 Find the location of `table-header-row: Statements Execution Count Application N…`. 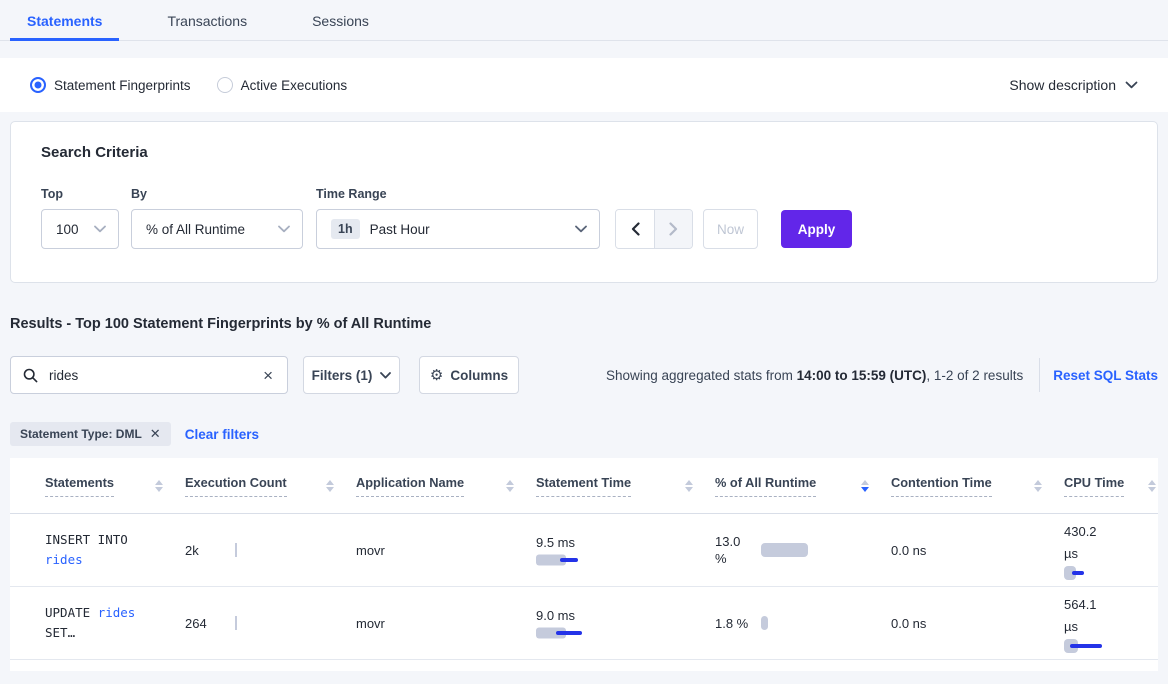

table-header-row: Statements Execution Count Application N… is located at coordinates (584, 486).